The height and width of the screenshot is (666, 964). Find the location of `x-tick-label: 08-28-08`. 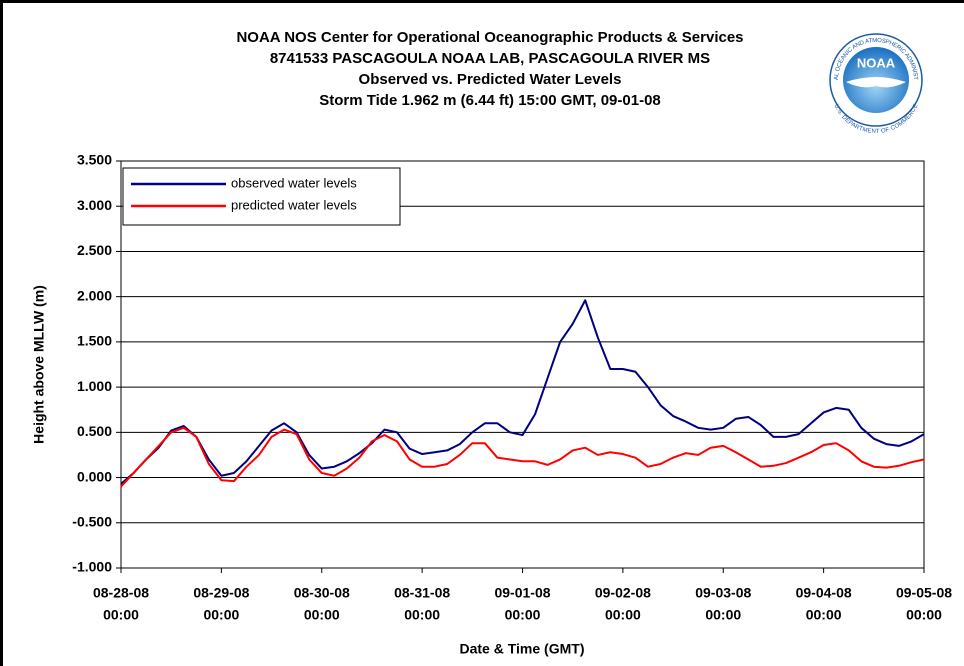

x-tick-label: 08-28-08 is located at coordinates (121, 593).